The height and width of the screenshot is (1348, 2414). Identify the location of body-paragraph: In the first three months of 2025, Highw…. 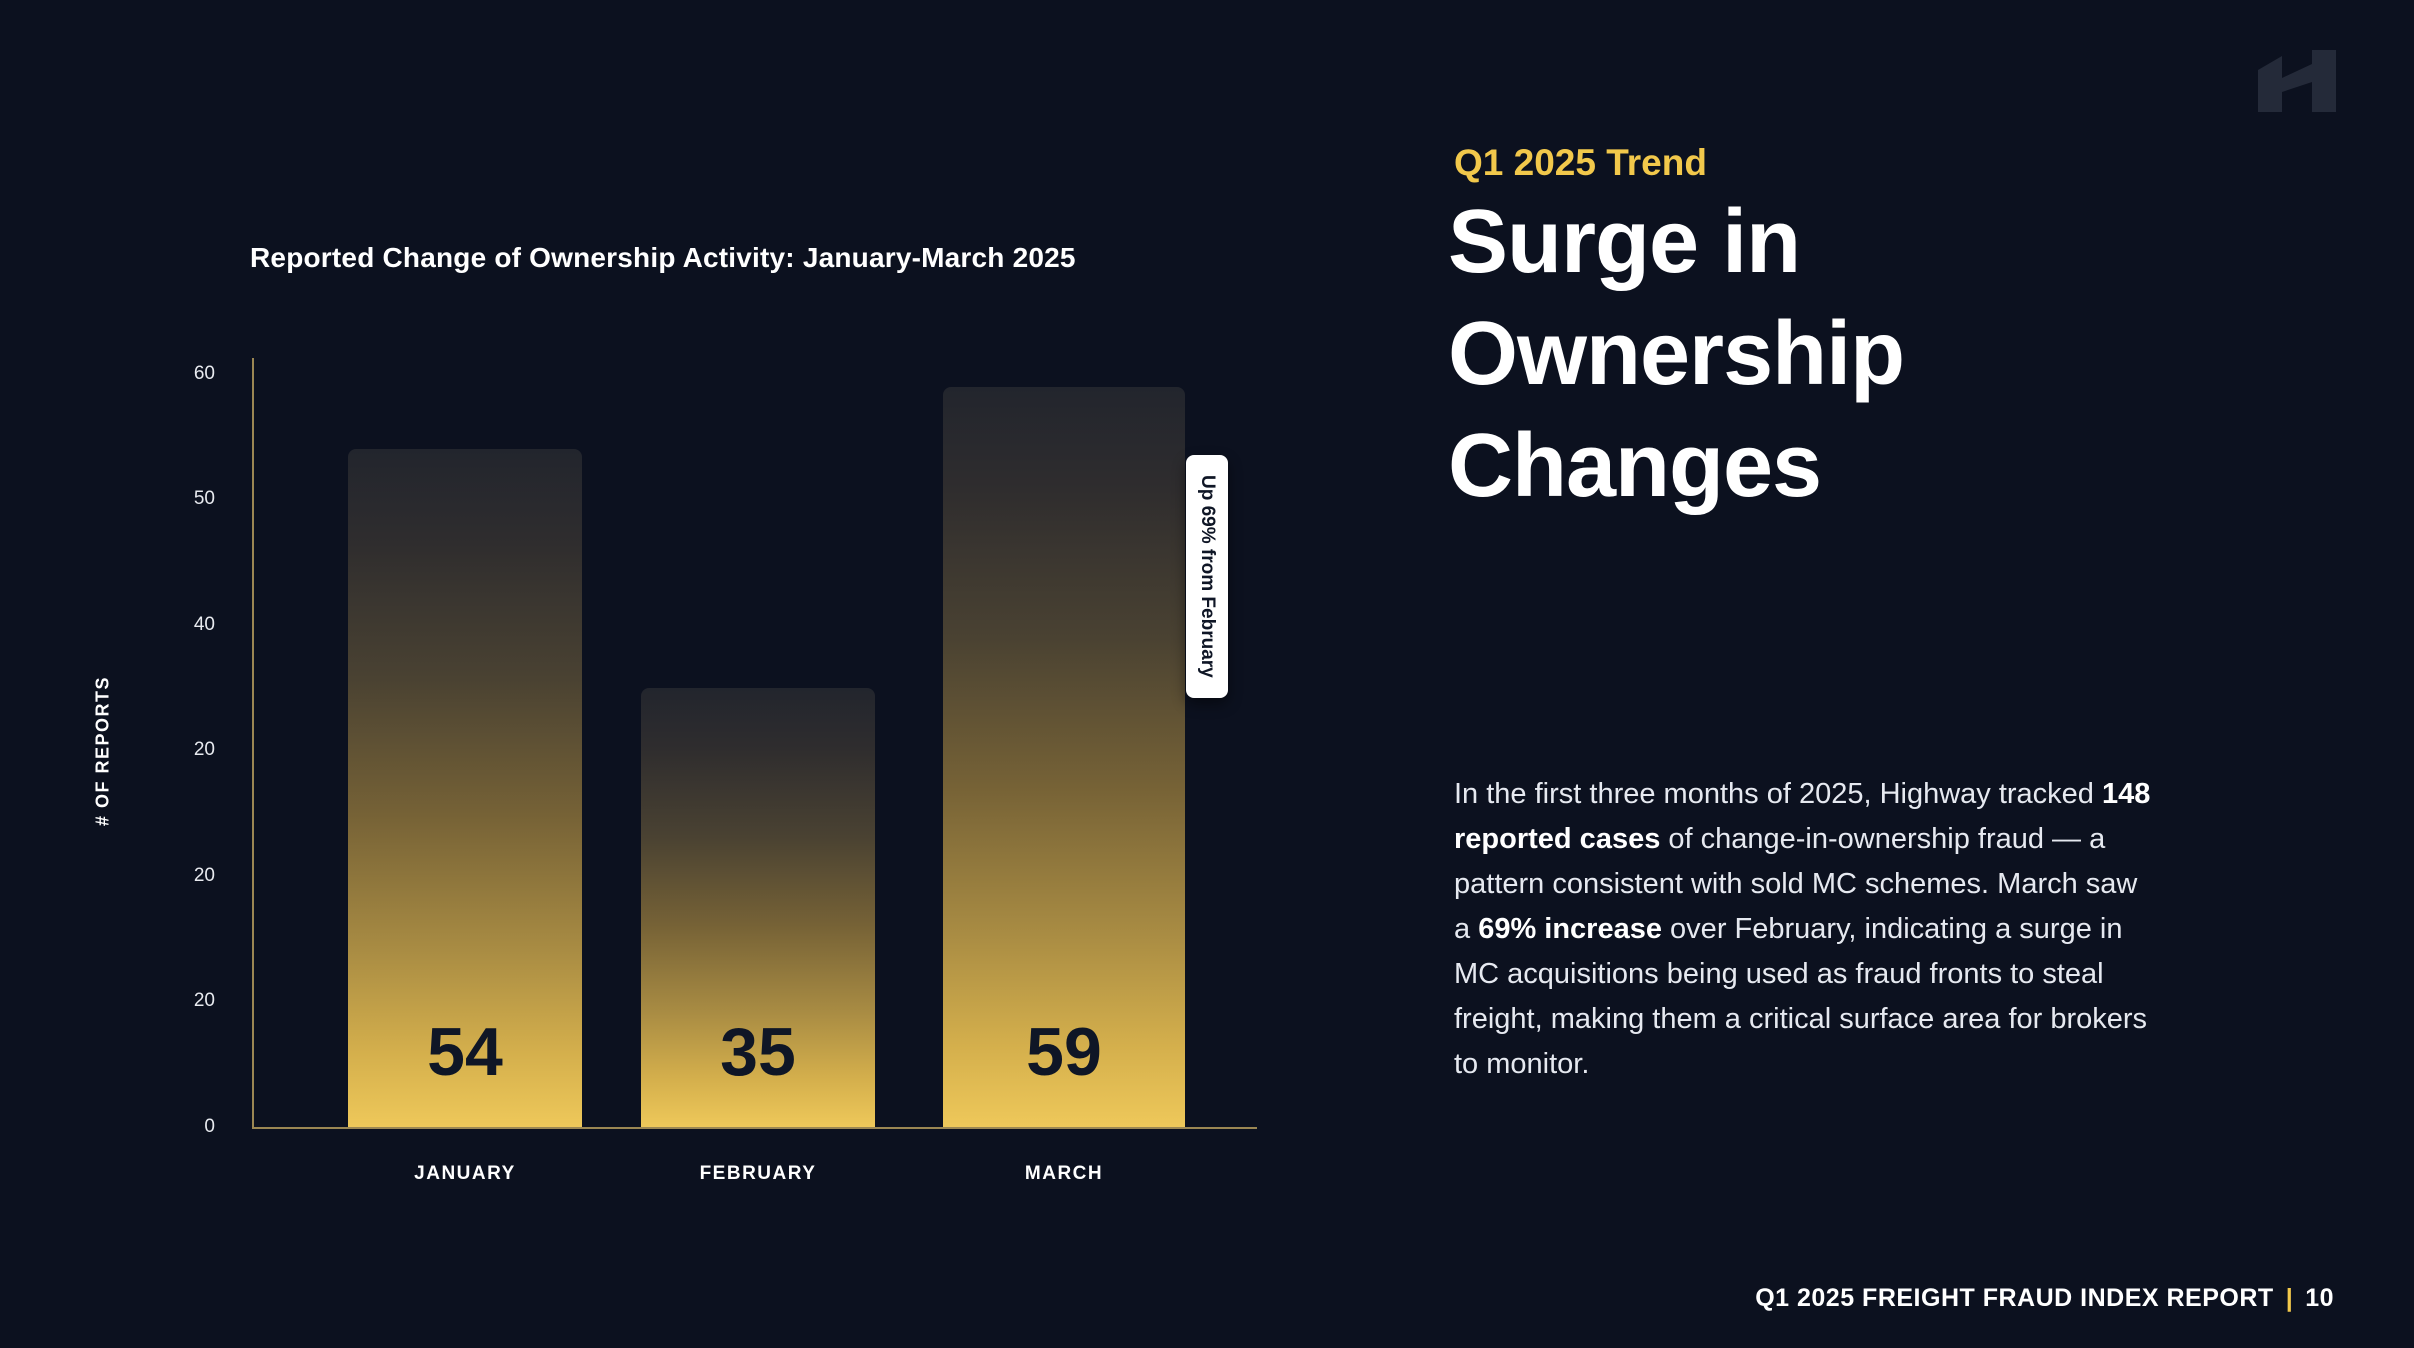
(1807, 929).